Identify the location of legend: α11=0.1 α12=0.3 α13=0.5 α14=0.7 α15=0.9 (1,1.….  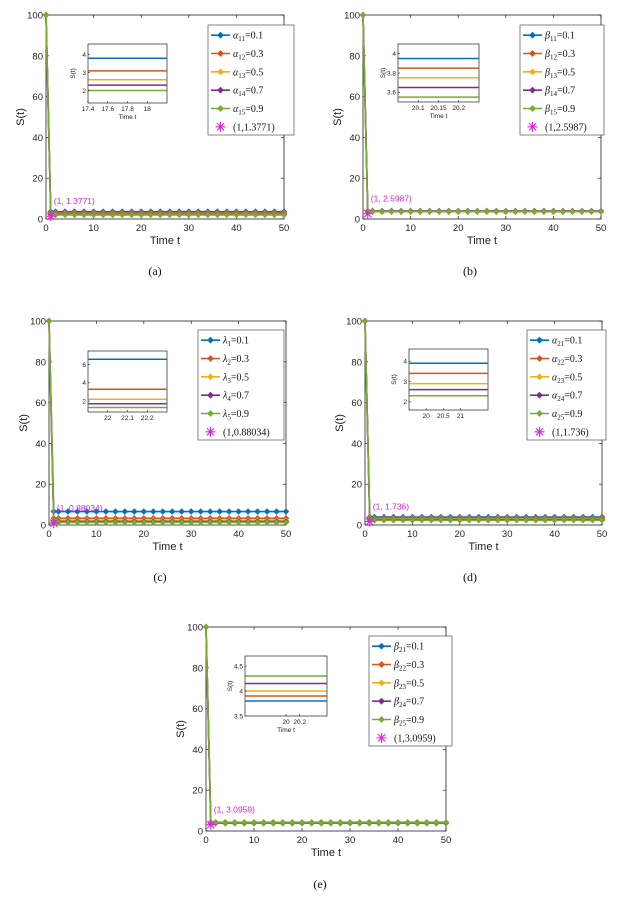
(251, 80).